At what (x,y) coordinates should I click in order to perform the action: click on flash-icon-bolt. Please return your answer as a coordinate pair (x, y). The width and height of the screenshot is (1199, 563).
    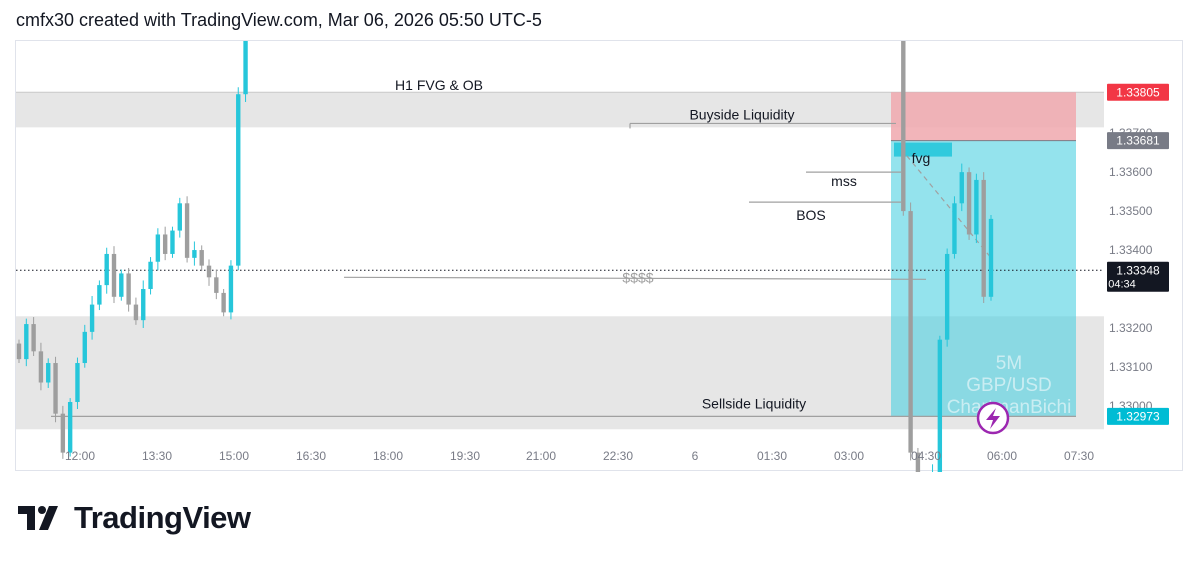
    Looking at the image, I should click on (993, 418).